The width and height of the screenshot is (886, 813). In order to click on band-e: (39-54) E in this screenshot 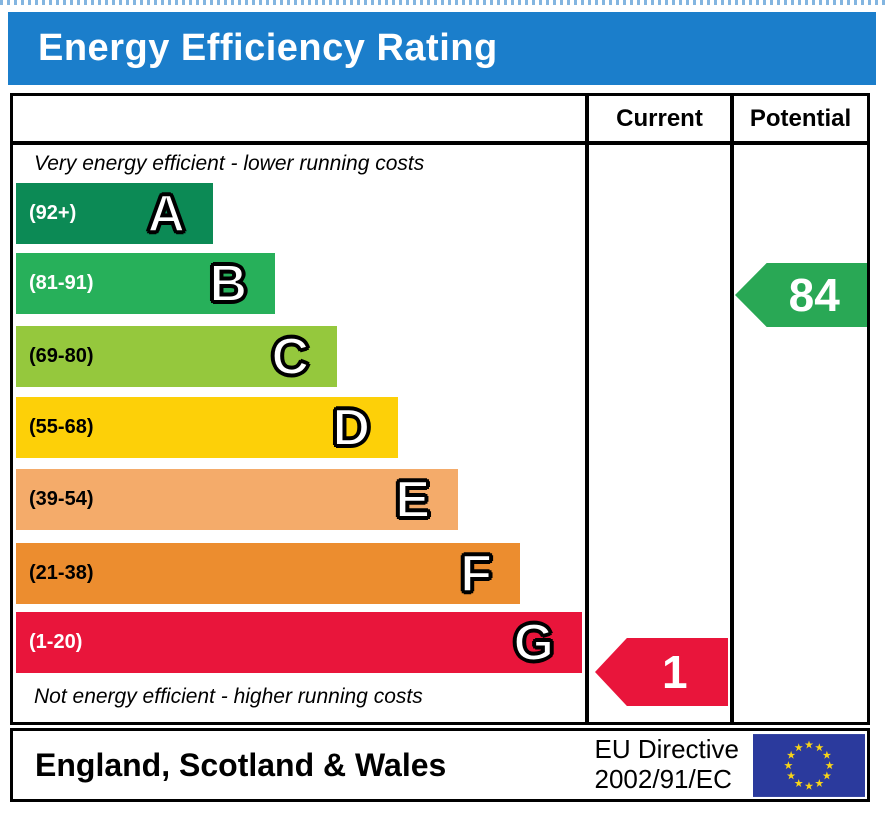, I will do `click(237, 499)`.